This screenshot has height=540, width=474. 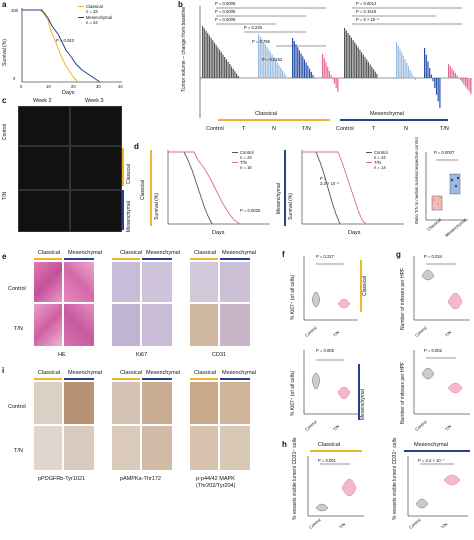 I want to click on e-ki67-tn-mes, so click(x=157, y=325).